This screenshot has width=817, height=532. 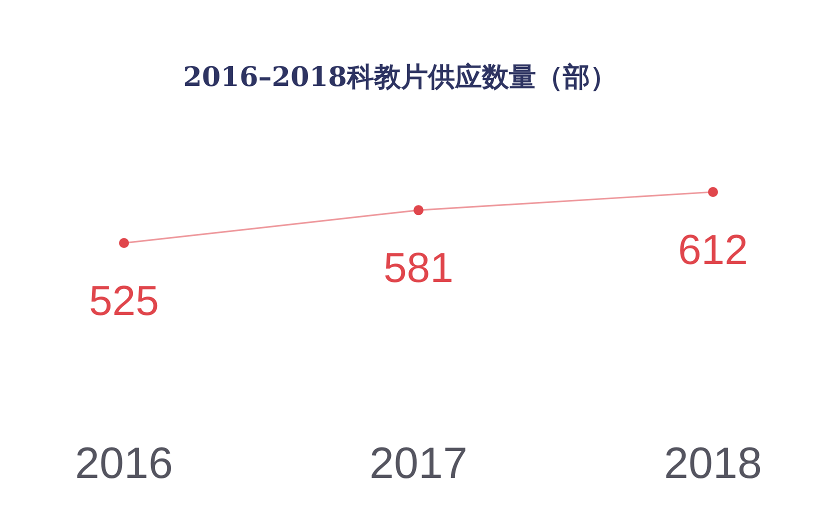 What do you see at coordinates (124, 300) in the screenshot?
I see `data-label: 525` at bounding box center [124, 300].